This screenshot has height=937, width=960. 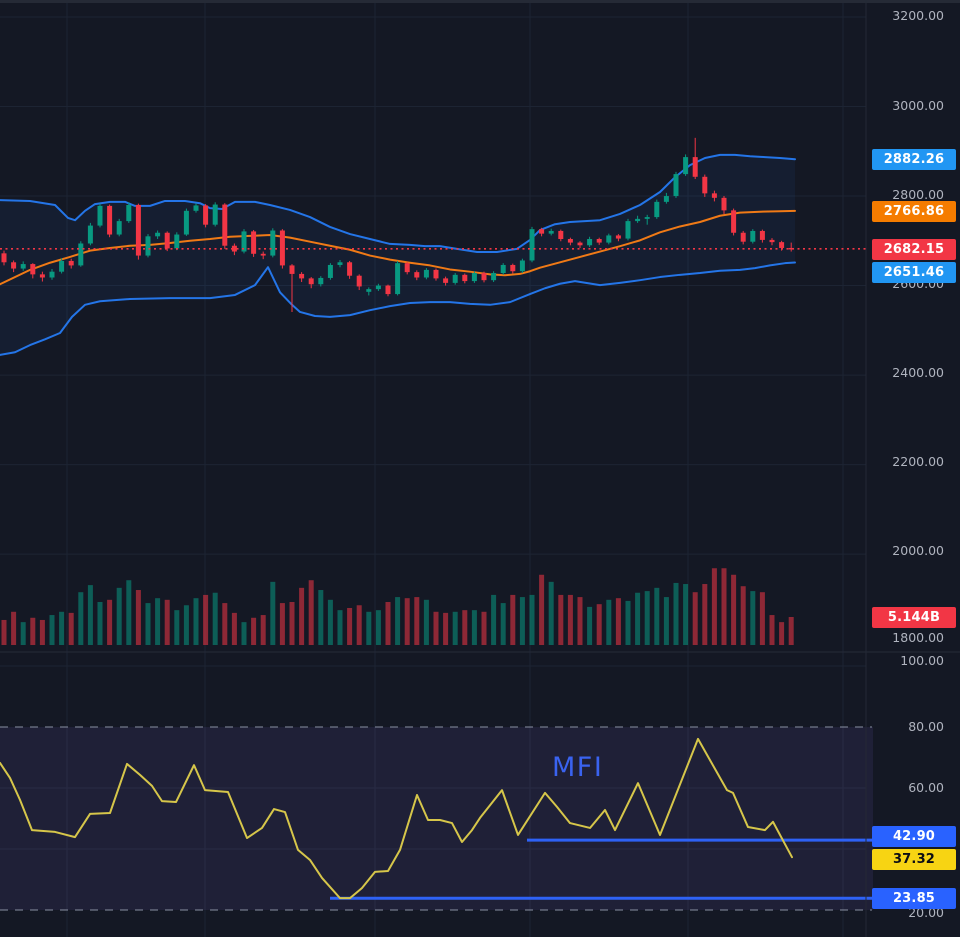 I want to click on mfi-value-badge: 37.32, so click(x=914, y=859).